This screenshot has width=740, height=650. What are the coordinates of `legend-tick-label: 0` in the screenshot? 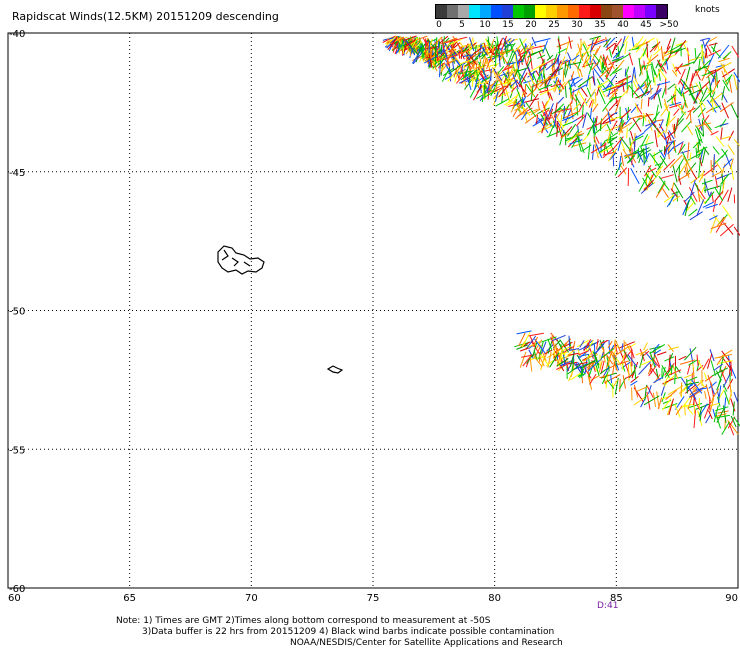 It's located at (439, 25).